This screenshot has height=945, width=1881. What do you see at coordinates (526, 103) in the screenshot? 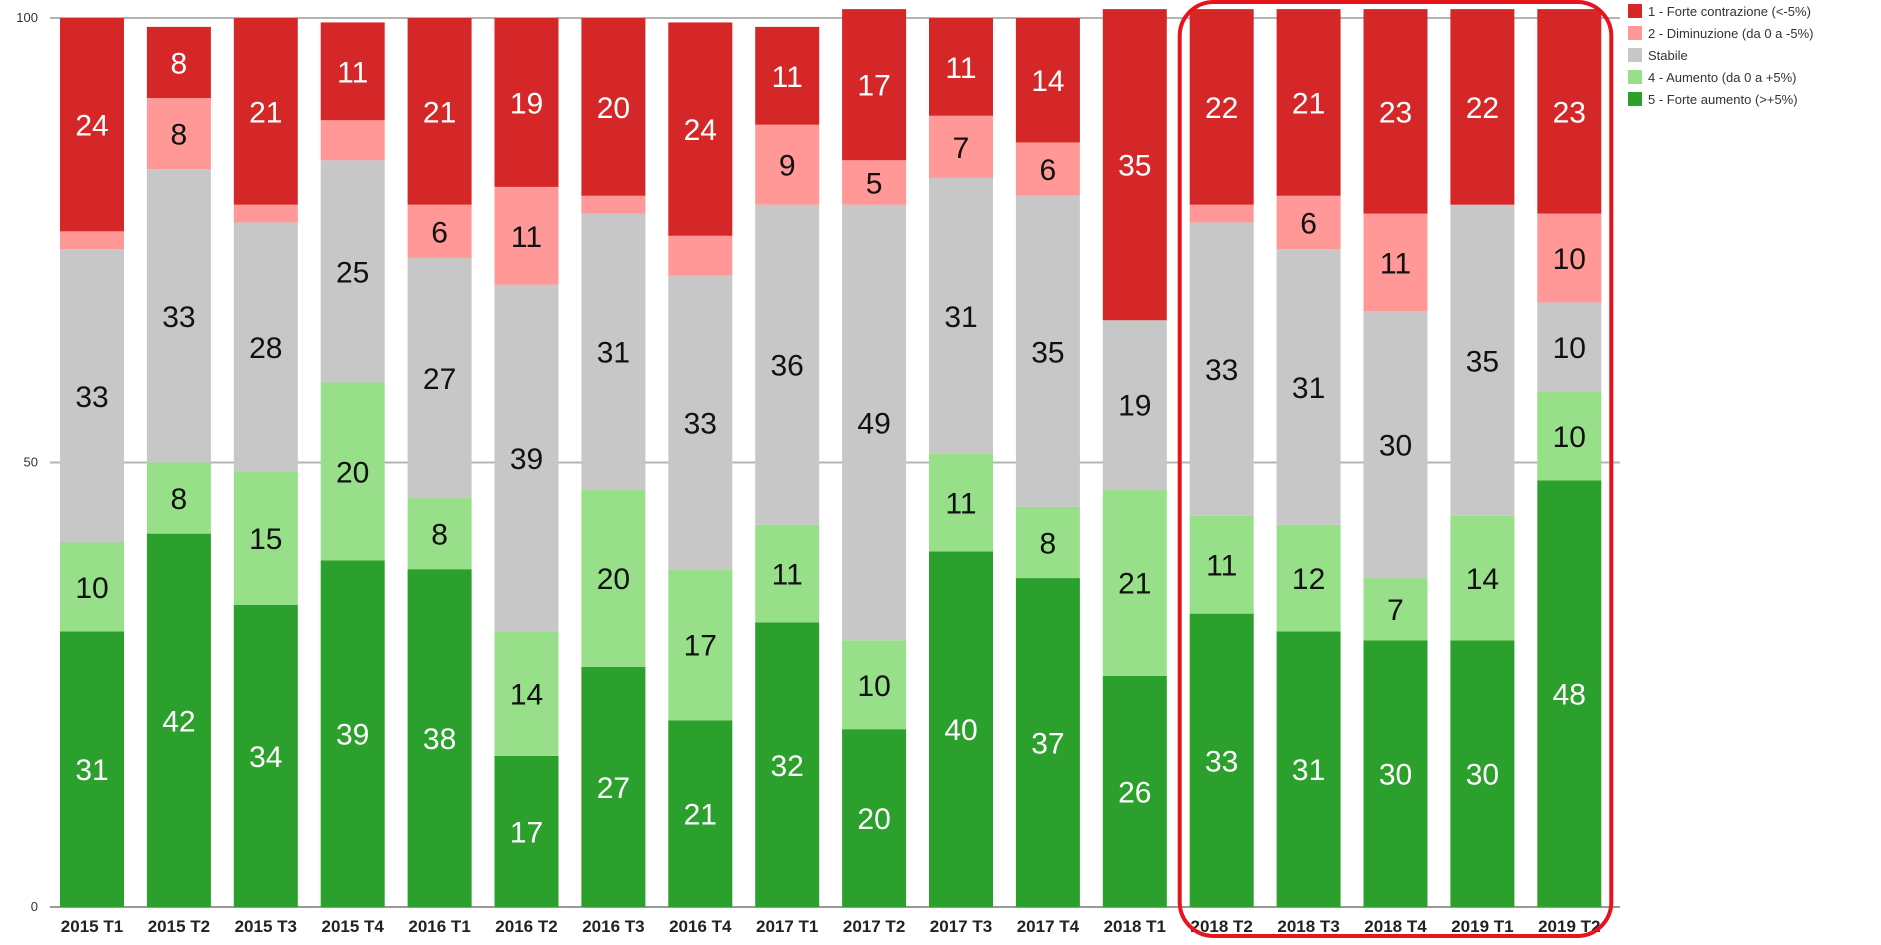
I see `data-label: 19` at bounding box center [526, 103].